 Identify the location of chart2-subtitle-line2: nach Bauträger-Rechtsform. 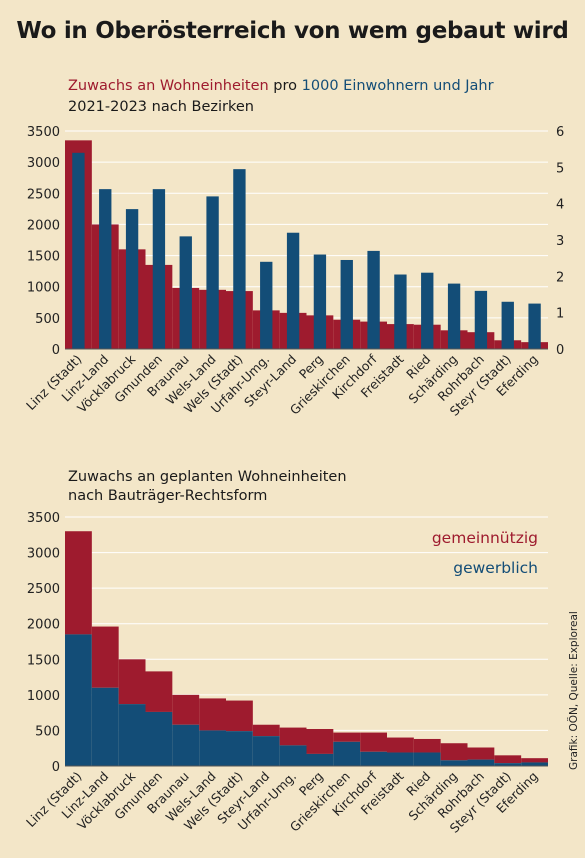
(168, 496).